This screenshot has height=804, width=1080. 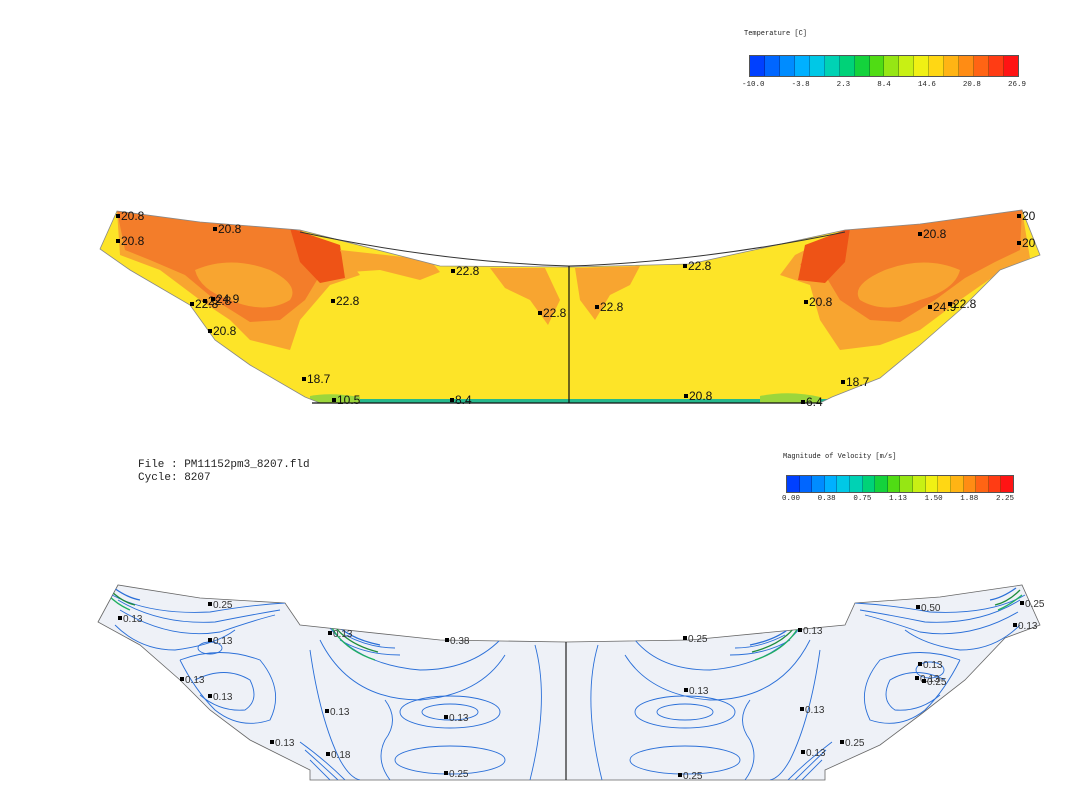 I want to click on temperature-value-4: 22.8, so click(x=220, y=301).